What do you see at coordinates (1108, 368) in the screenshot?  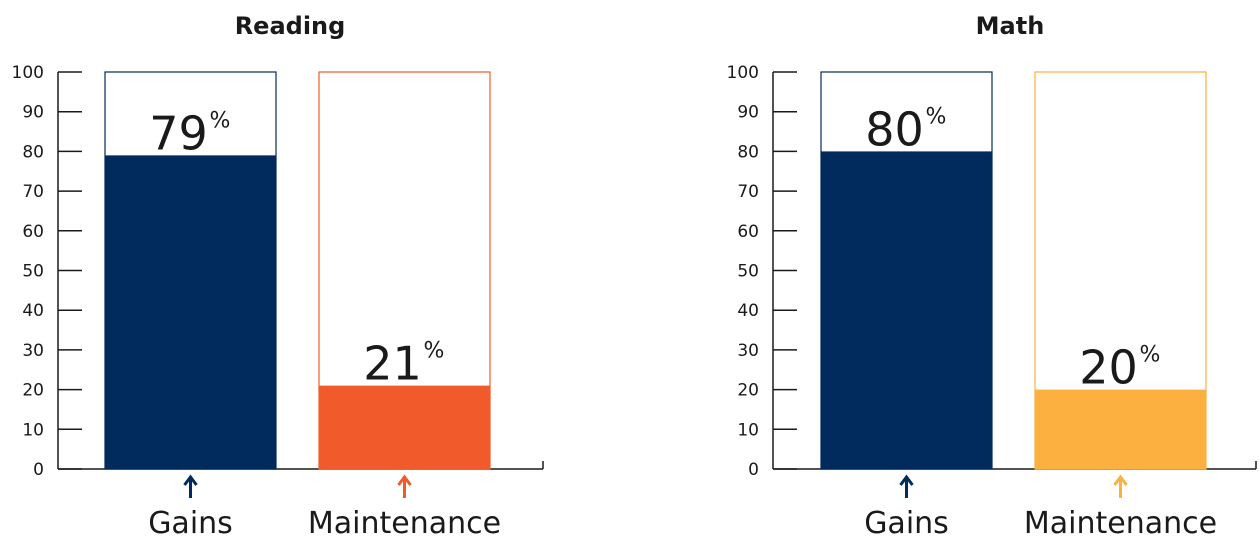 I see `bar-value-label: 20` at bounding box center [1108, 368].